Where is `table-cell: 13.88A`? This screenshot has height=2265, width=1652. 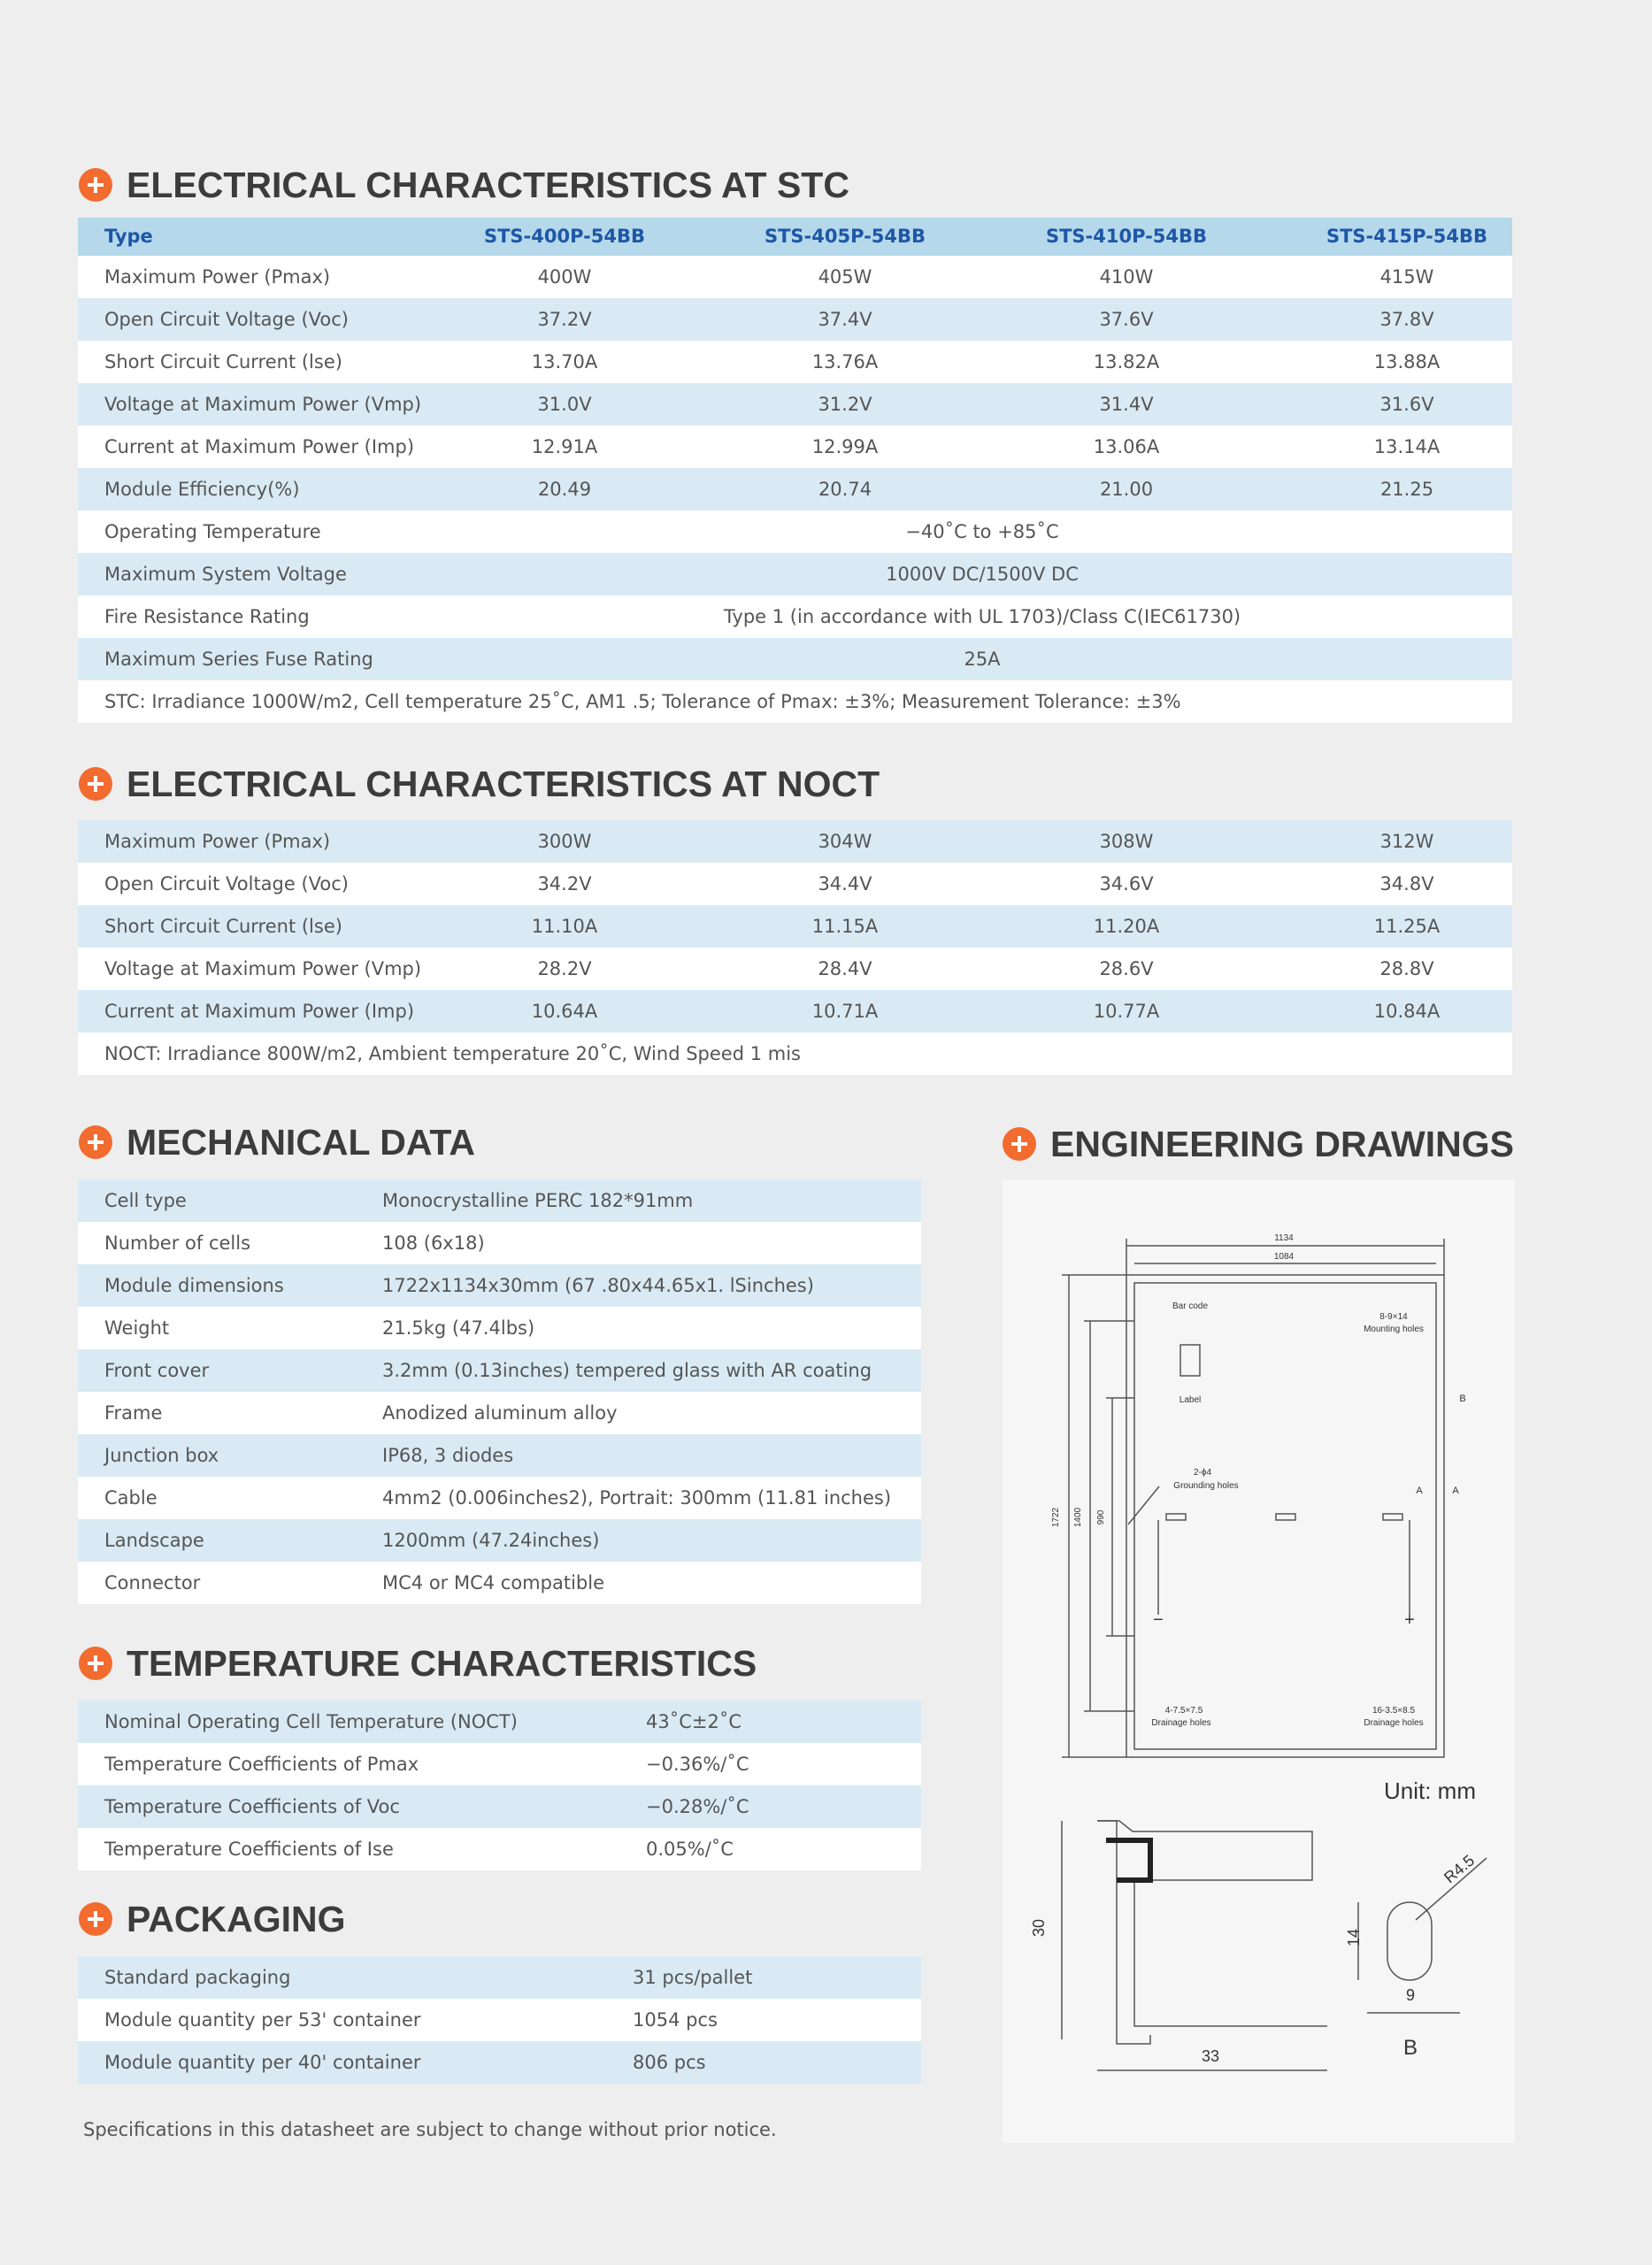 table-cell: 13.88A is located at coordinates (1407, 361).